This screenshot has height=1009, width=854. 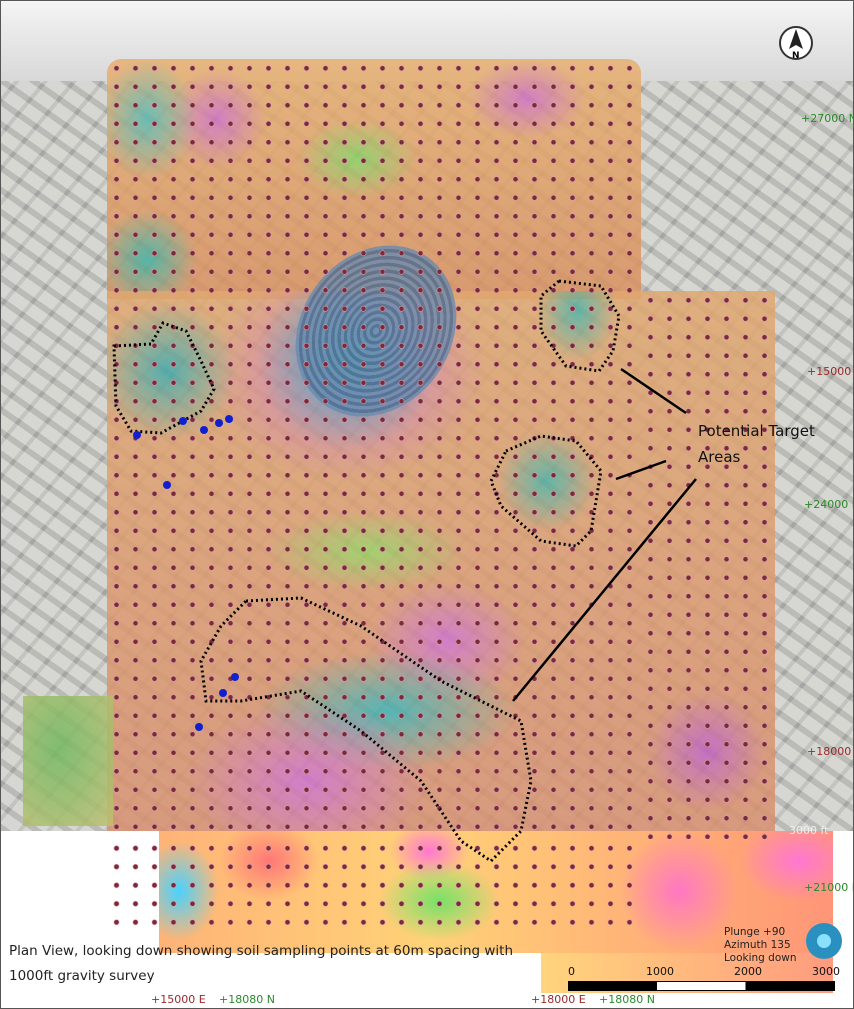 What do you see at coordinates (82, 976) in the screenshot?
I see `caption-line: 1000ft gravity survey` at bounding box center [82, 976].